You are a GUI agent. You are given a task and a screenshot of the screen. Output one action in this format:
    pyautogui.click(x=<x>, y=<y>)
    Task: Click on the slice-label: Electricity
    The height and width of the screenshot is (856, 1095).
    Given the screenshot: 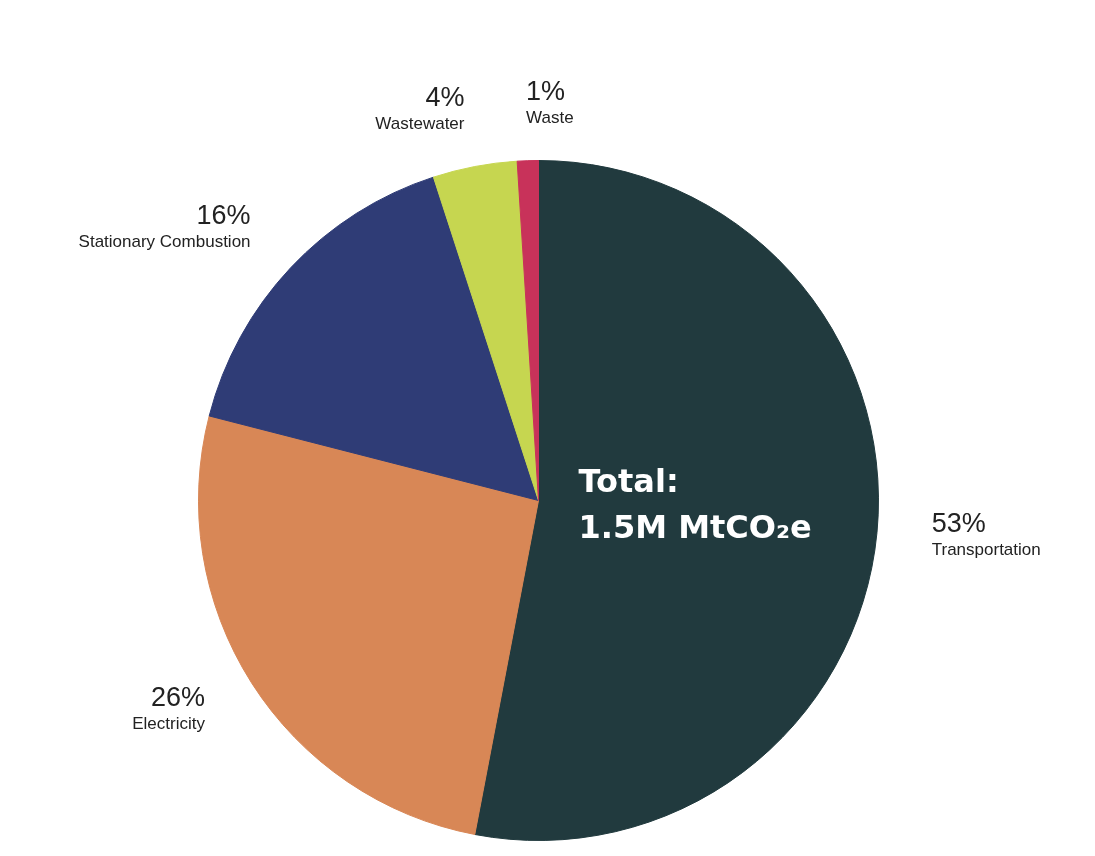 What is the action you would take?
    pyautogui.click(x=169, y=724)
    